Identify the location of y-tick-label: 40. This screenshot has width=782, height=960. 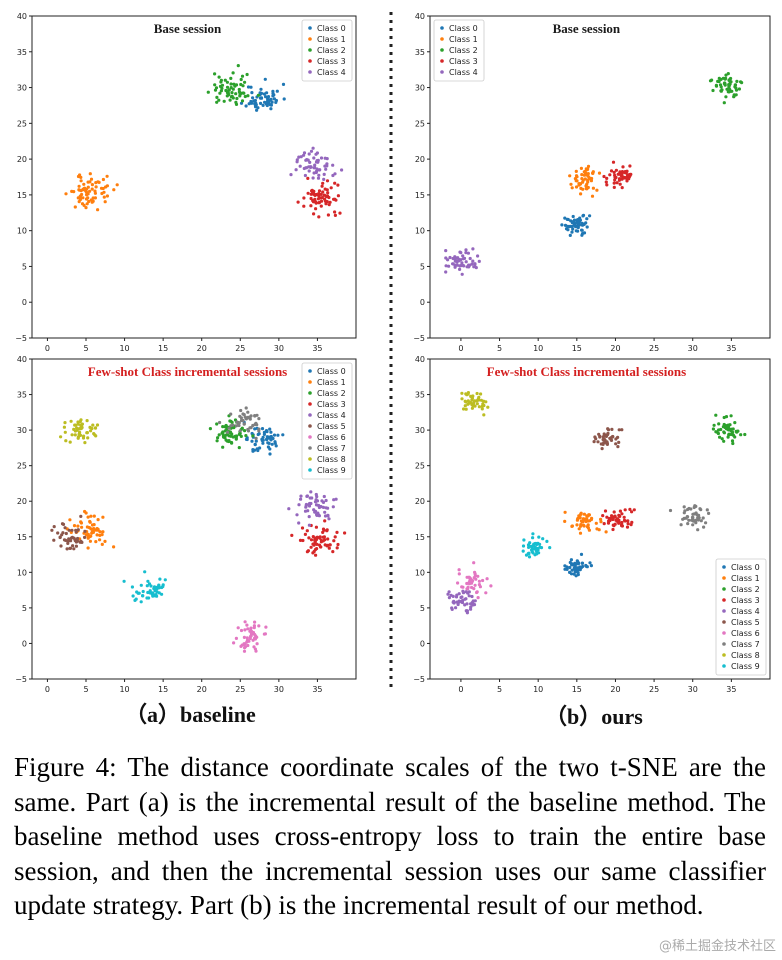
(420, 359).